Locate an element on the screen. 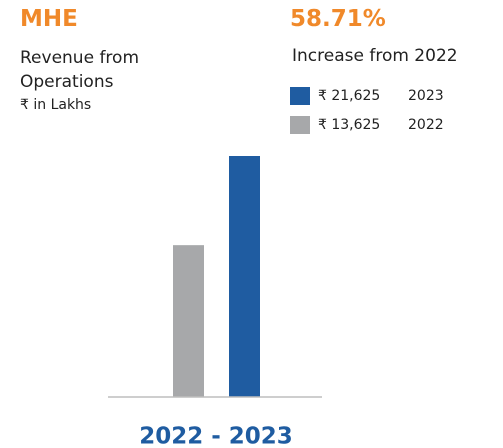  legend-label: 2022 is located at coordinates (426, 125).